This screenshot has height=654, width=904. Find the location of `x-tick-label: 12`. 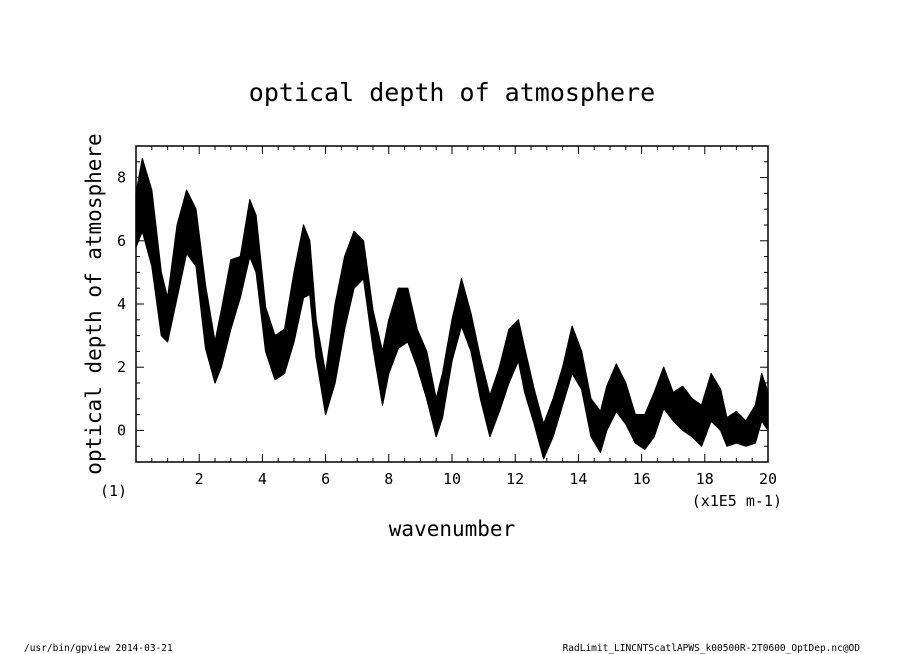

x-tick-label: 12 is located at coordinates (515, 479).